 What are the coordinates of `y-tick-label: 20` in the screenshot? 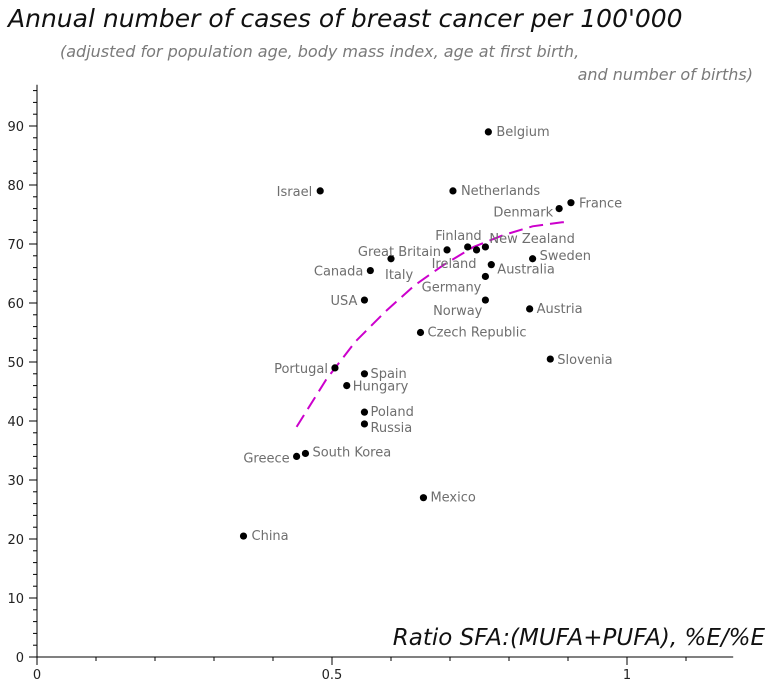 It's located at (15, 540).